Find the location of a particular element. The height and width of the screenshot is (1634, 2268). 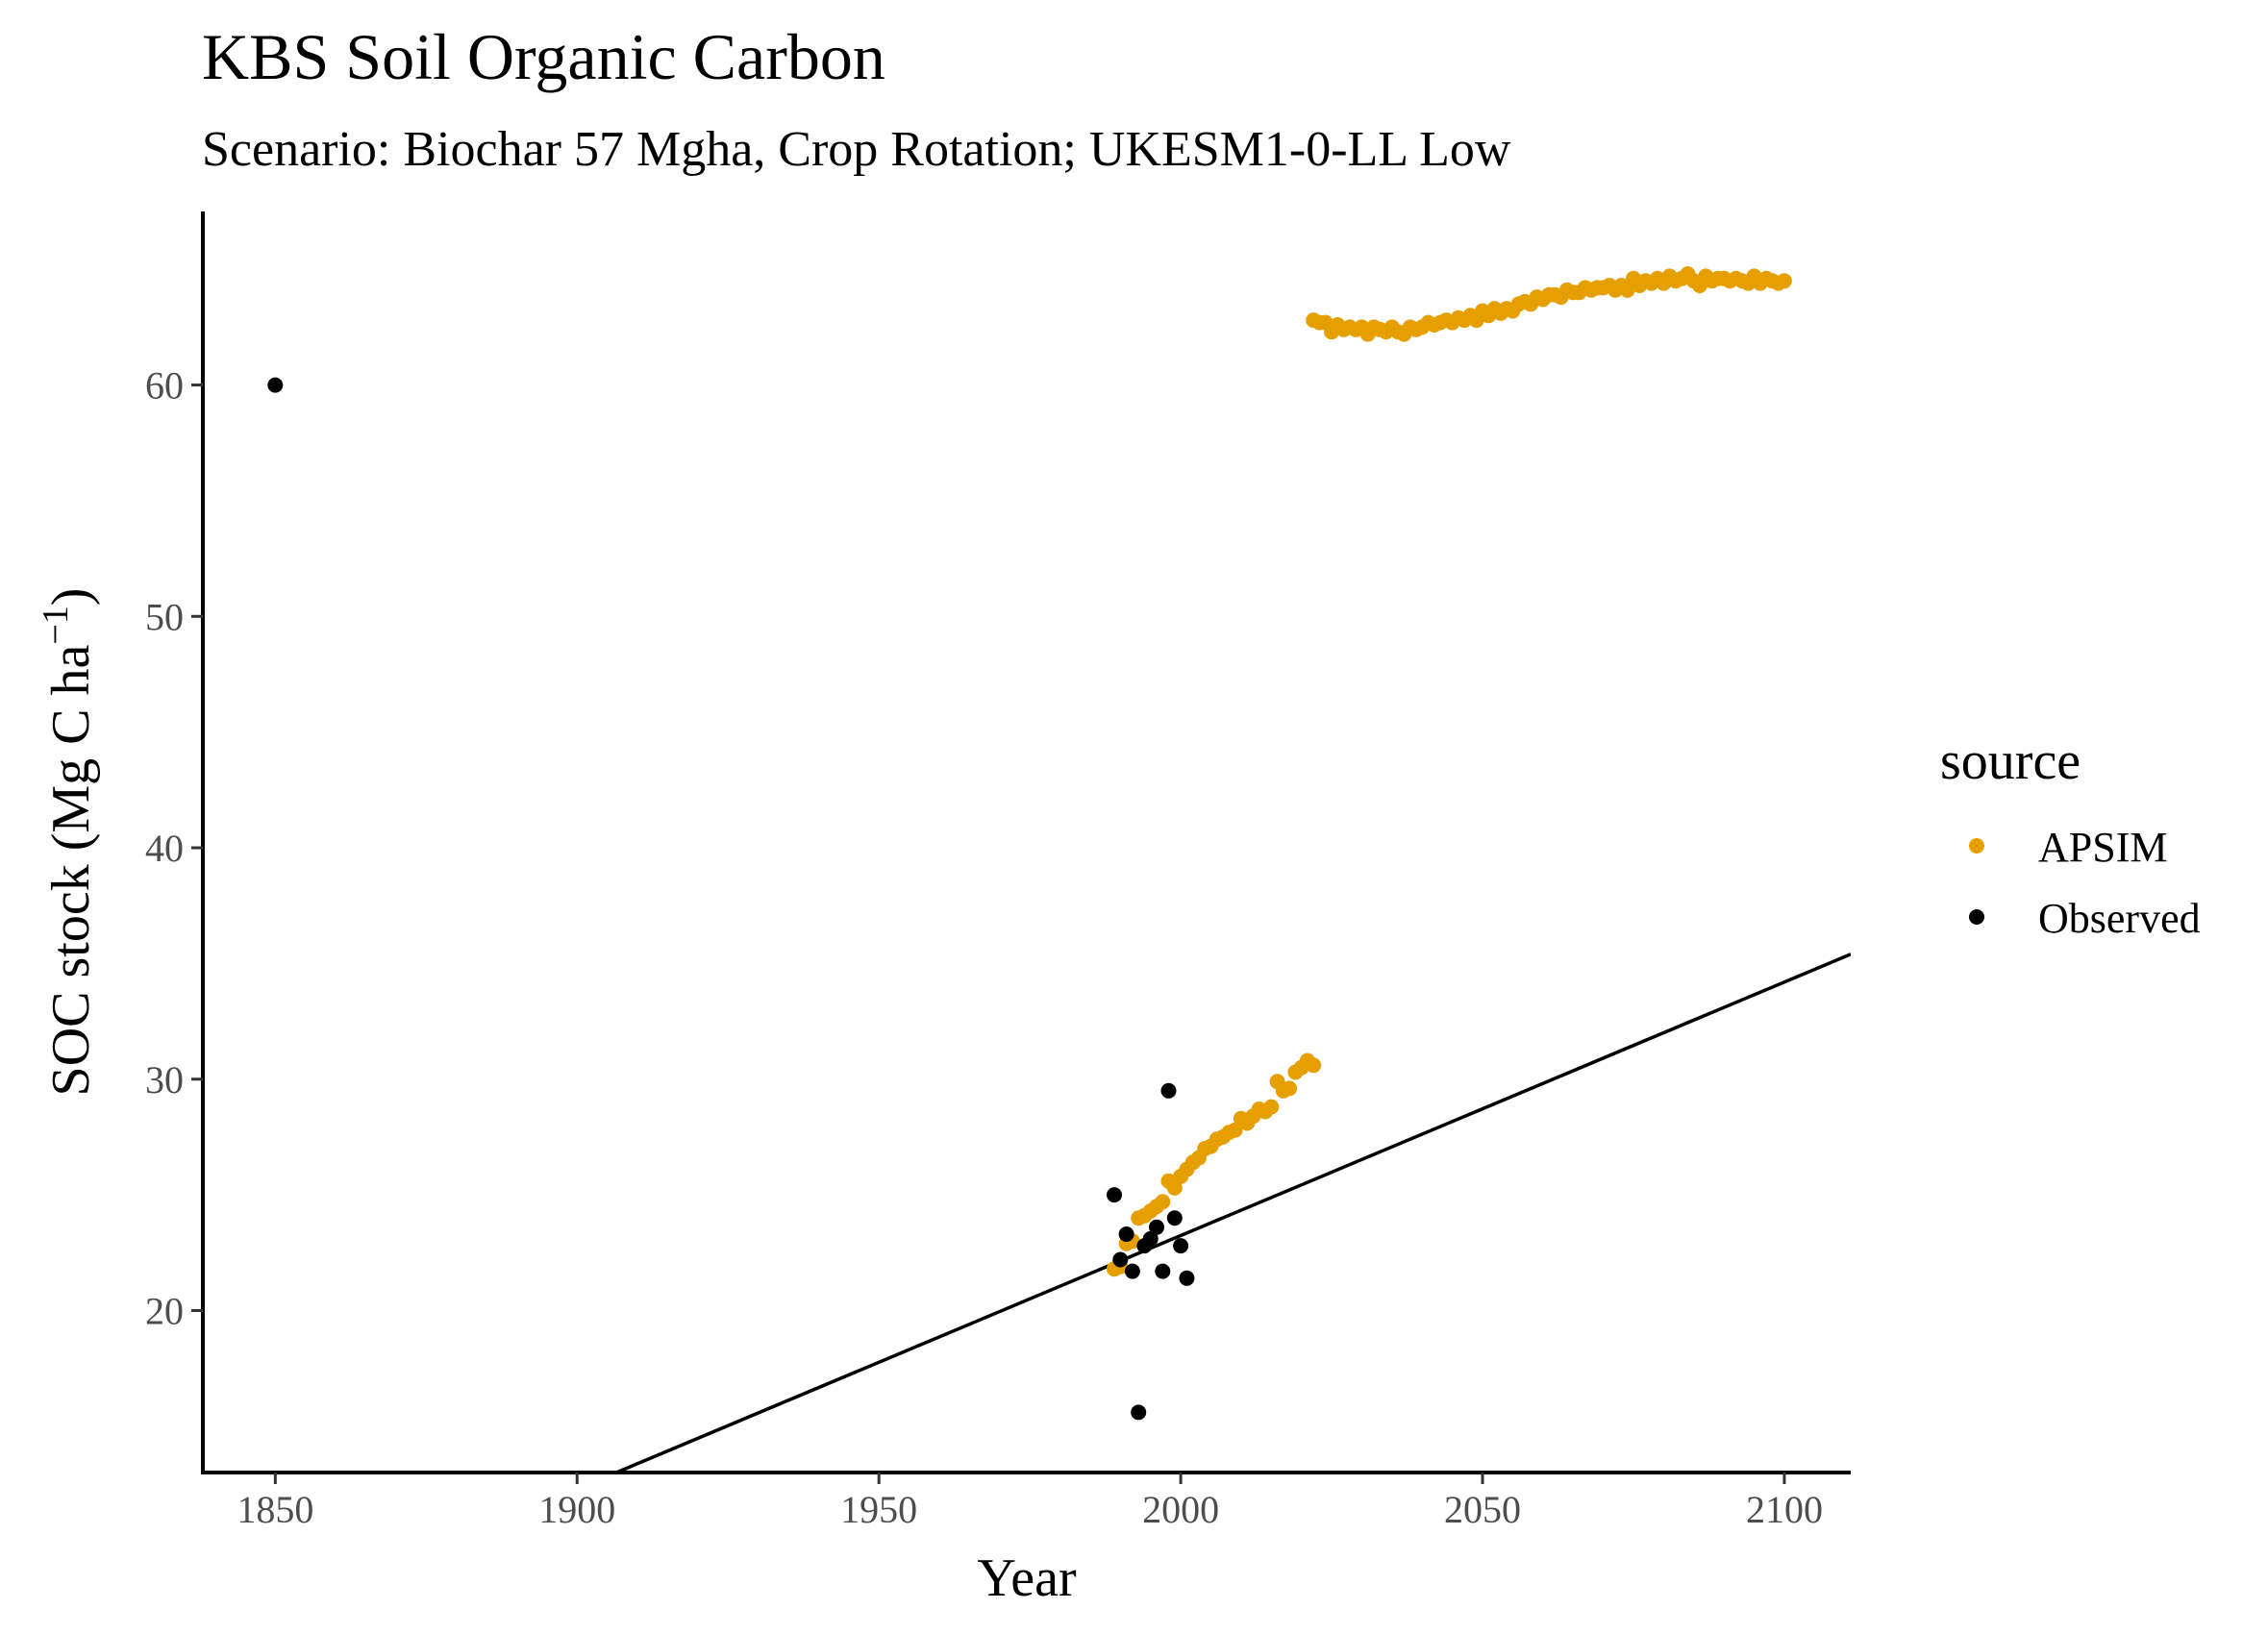

chart-title: KBS Soil Organic Carbon is located at coordinates (543, 56).